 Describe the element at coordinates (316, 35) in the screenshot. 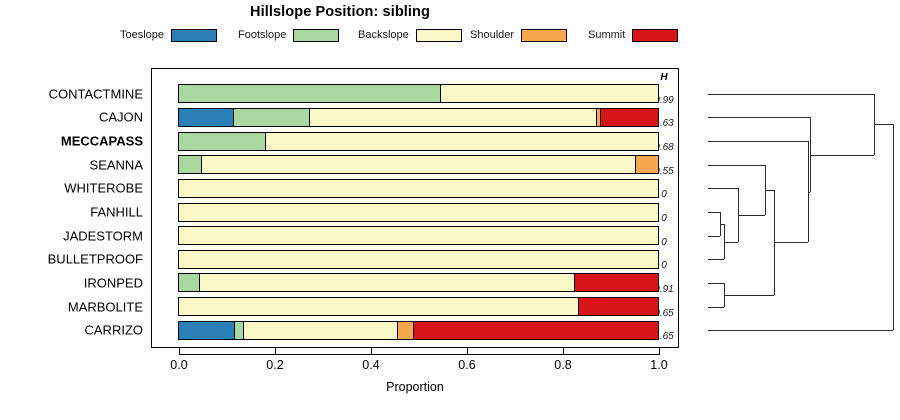

I see `legend-swatch-footslope` at that location.